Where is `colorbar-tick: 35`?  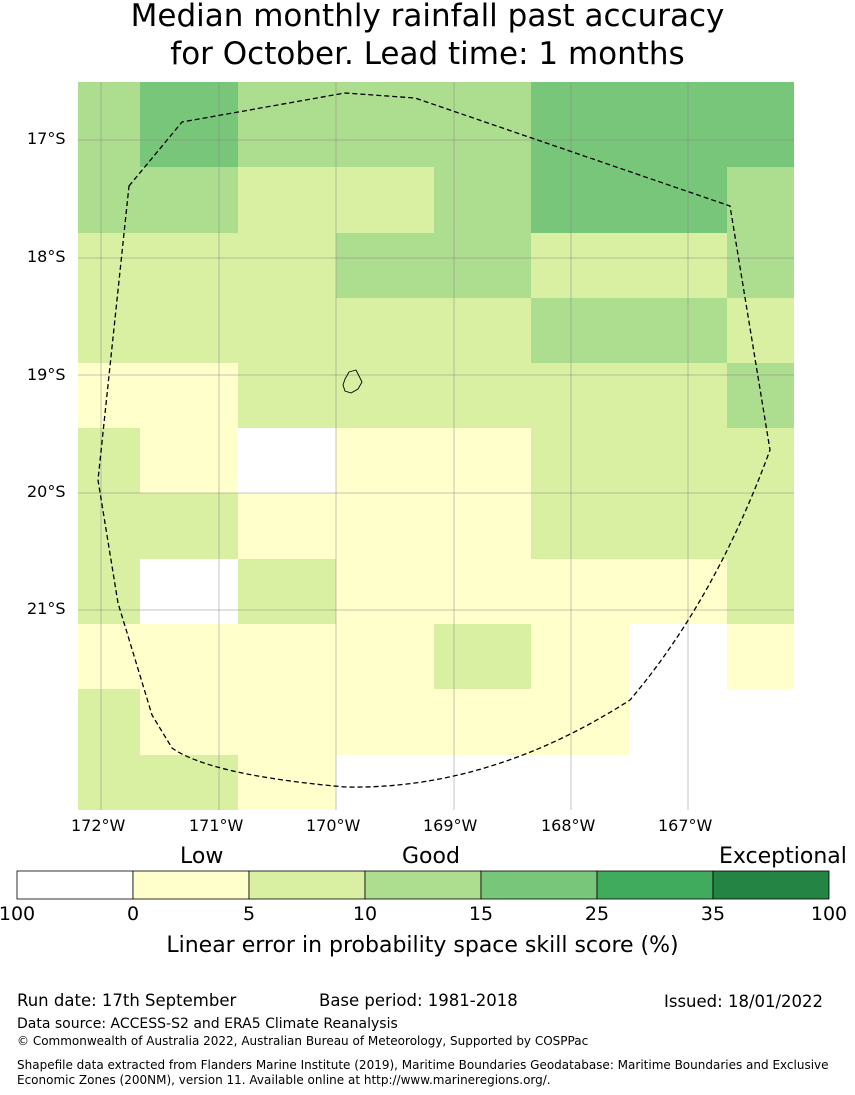
colorbar-tick: 35 is located at coordinates (713, 914).